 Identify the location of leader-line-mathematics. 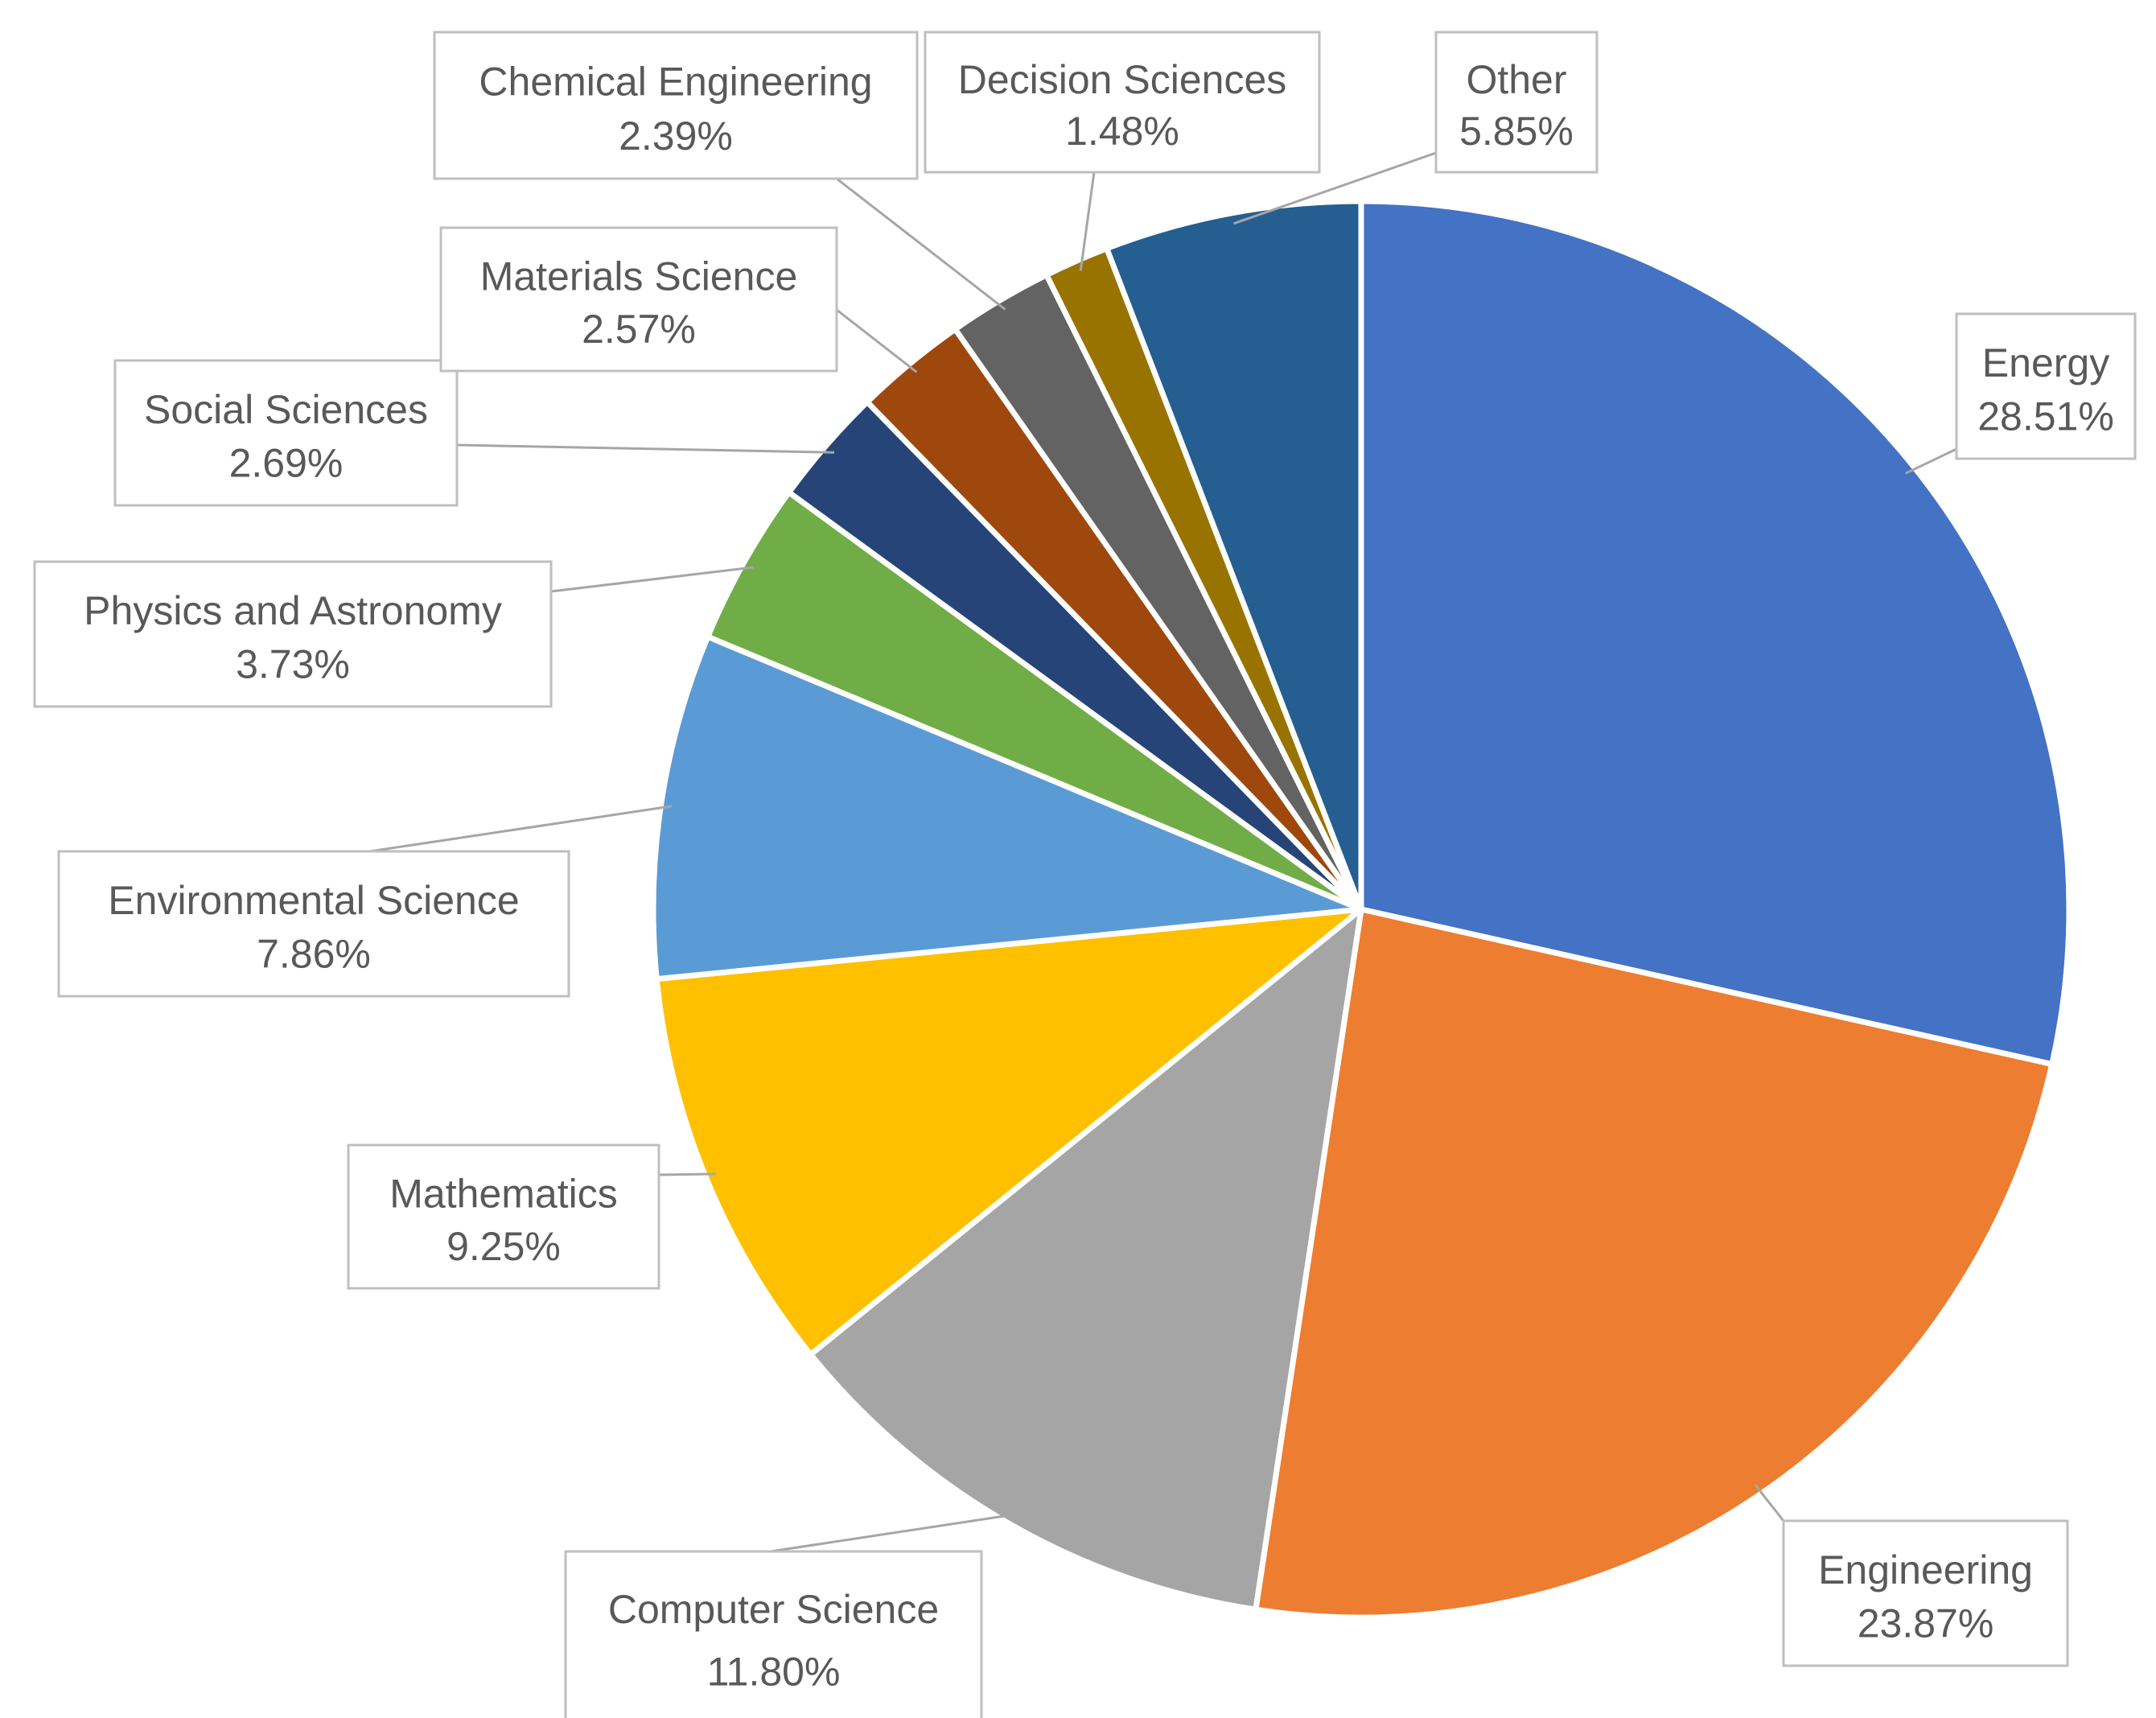
(687, 1174).